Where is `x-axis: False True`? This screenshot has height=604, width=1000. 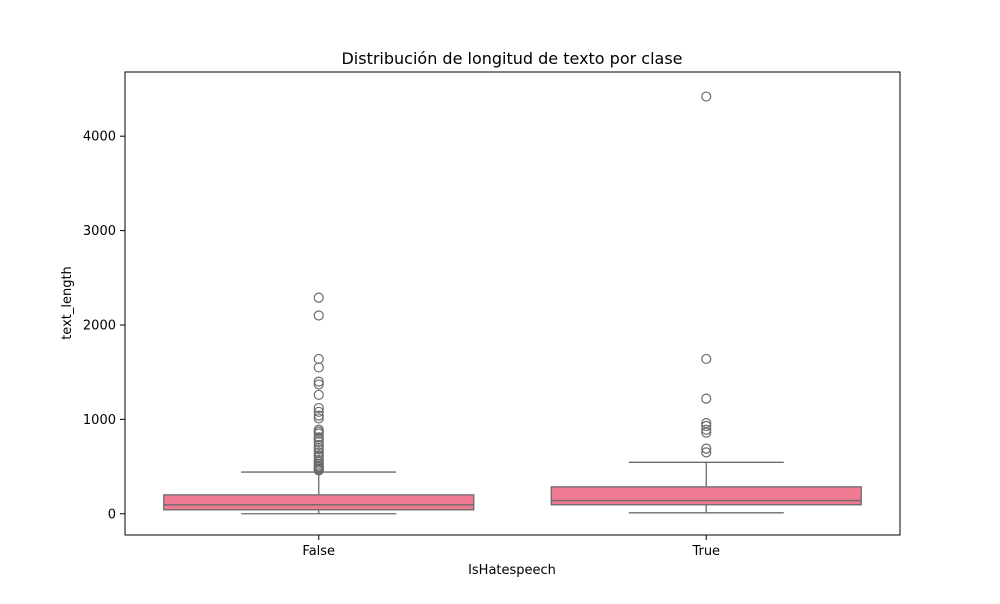
x-axis: False True is located at coordinates (511, 547).